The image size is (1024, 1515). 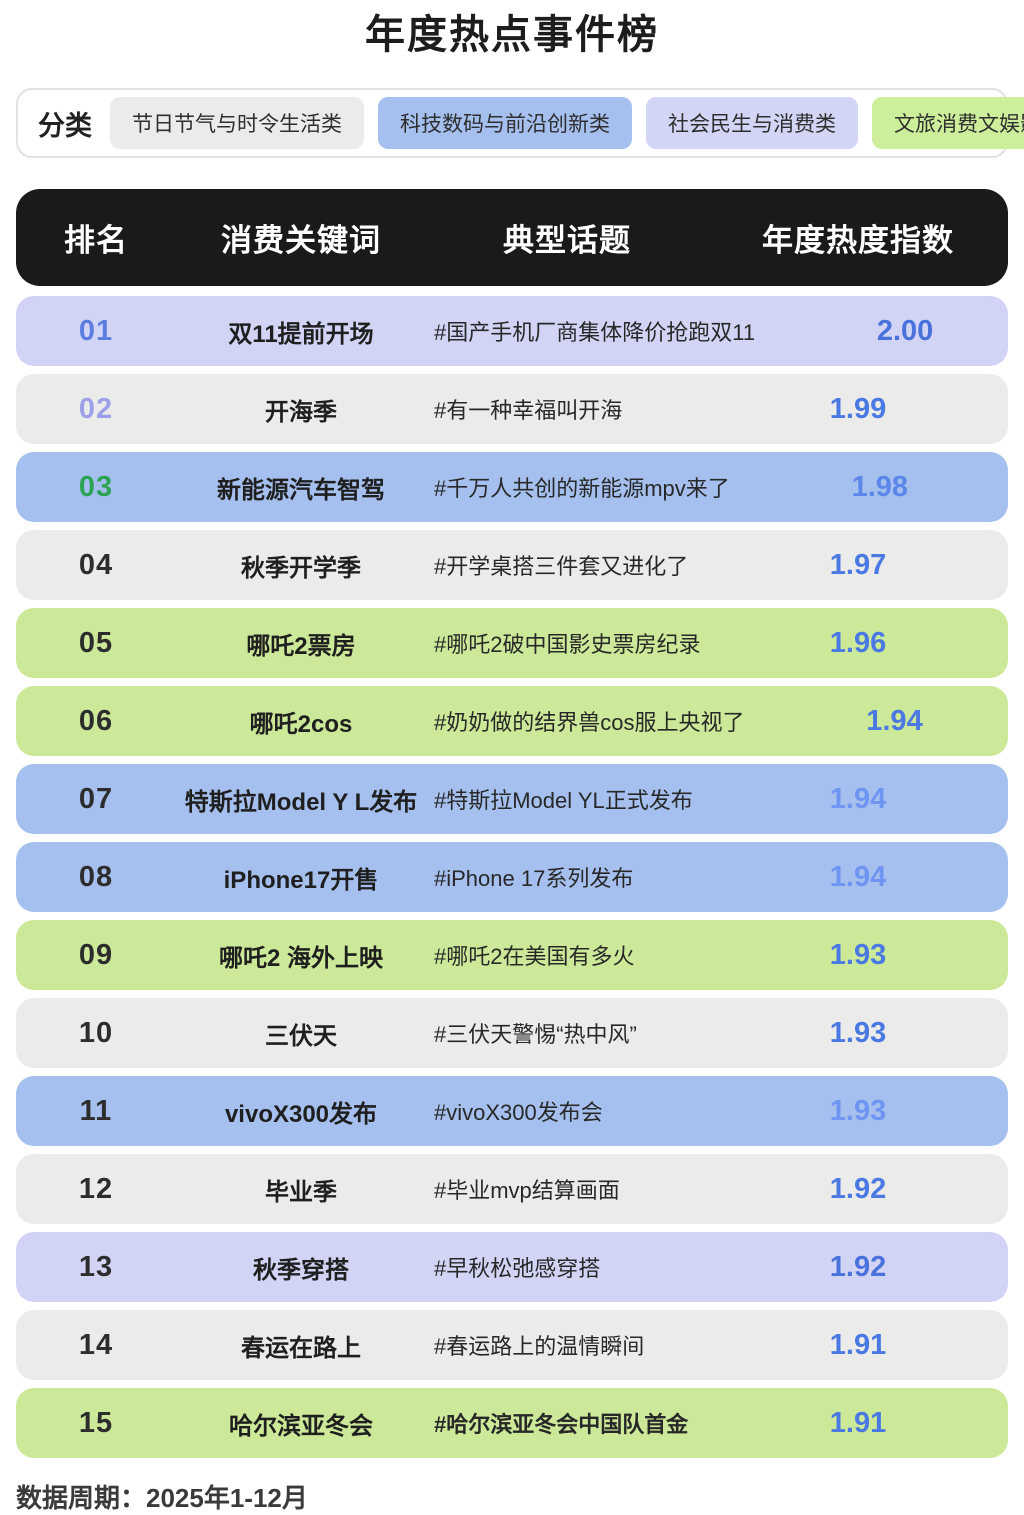 I want to click on rank-number: 03, so click(x=96, y=486).